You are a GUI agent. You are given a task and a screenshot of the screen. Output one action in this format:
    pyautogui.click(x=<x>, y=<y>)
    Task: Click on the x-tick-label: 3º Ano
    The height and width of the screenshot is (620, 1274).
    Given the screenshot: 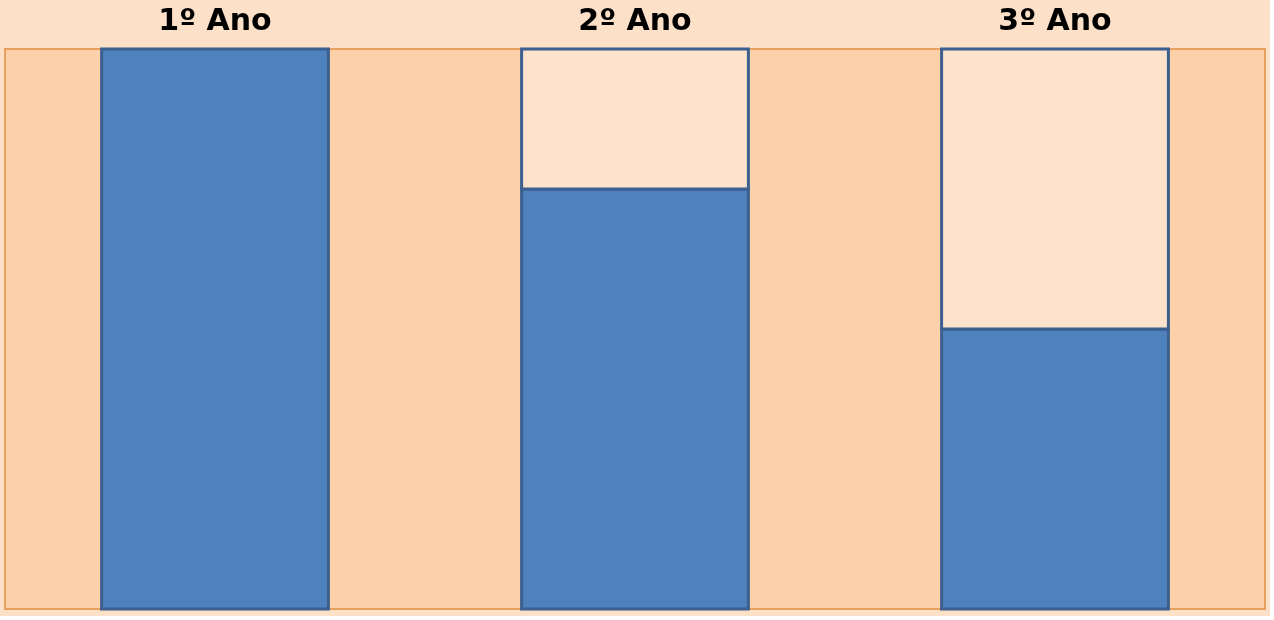 What is the action you would take?
    pyautogui.click(x=1055, y=19)
    